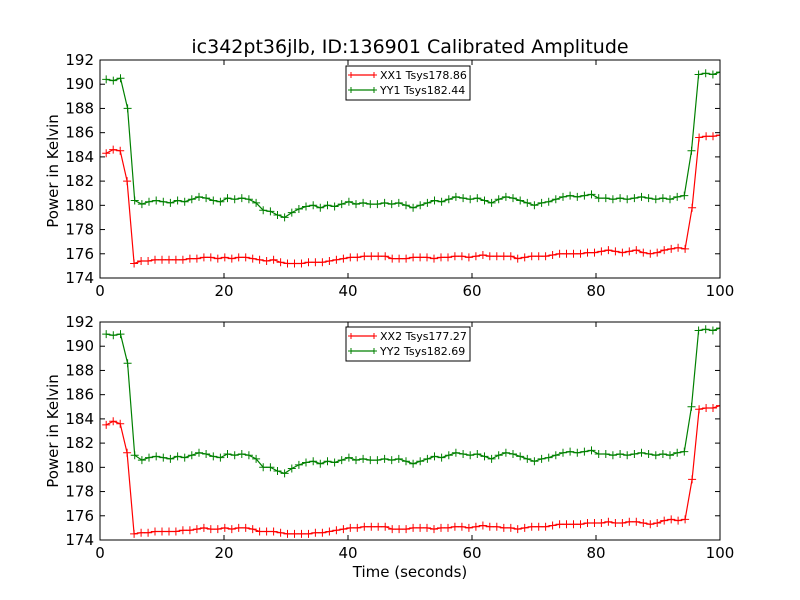 The height and width of the screenshot is (600, 800). What do you see at coordinates (79, 60) in the screenshot?
I see `top-chart-ytick-label: 192` at bounding box center [79, 60].